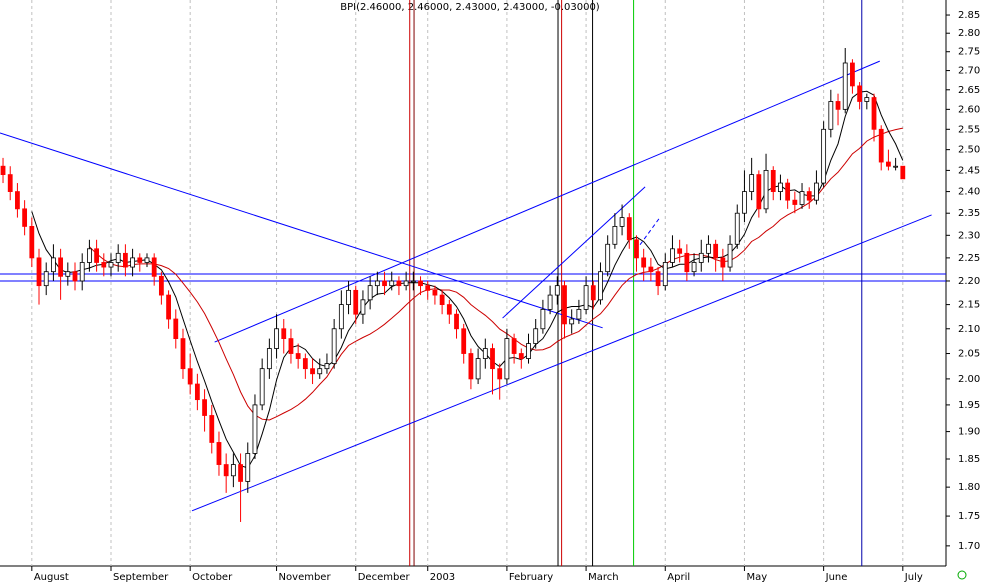 The height and width of the screenshot is (582, 982). Describe the element at coordinates (969, 546) in the screenshot. I see `y-tick-label: 1.70` at that location.